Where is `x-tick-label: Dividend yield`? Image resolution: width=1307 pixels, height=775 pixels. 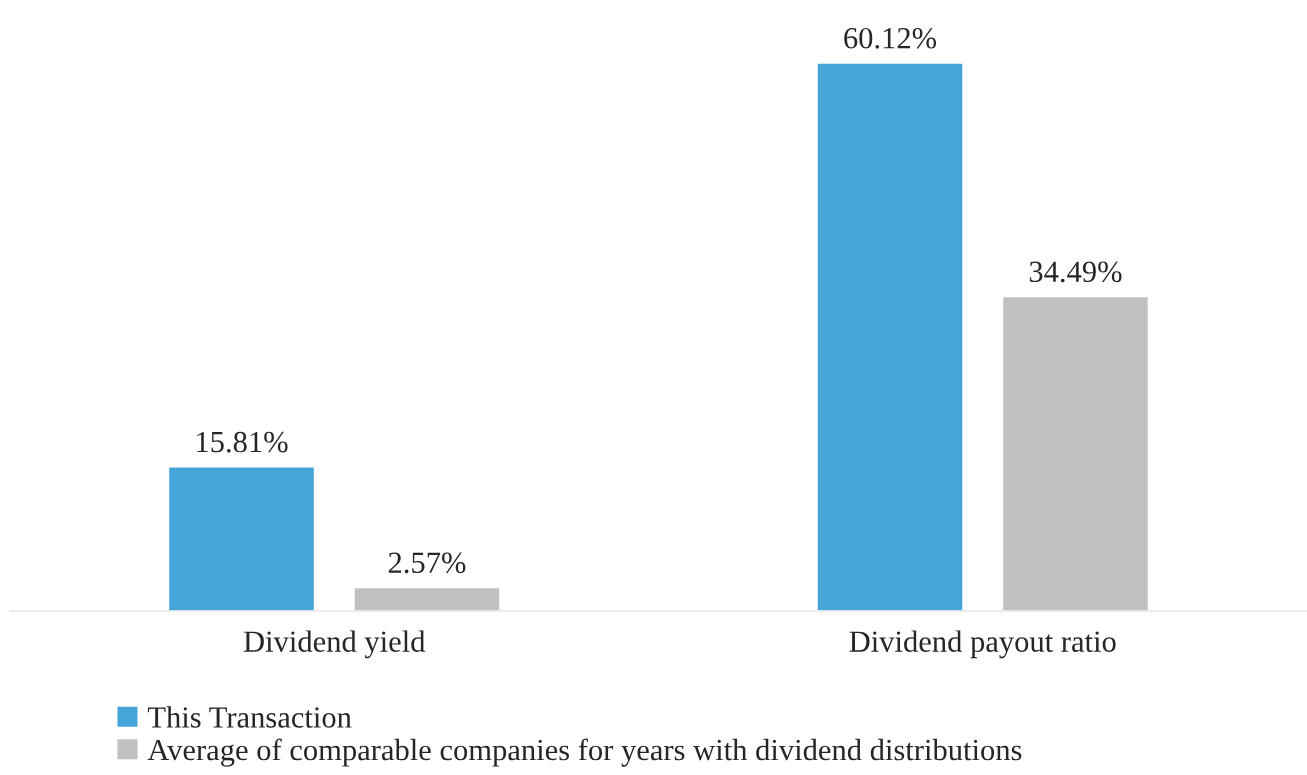 x-tick-label: Dividend yield is located at coordinates (334, 644).